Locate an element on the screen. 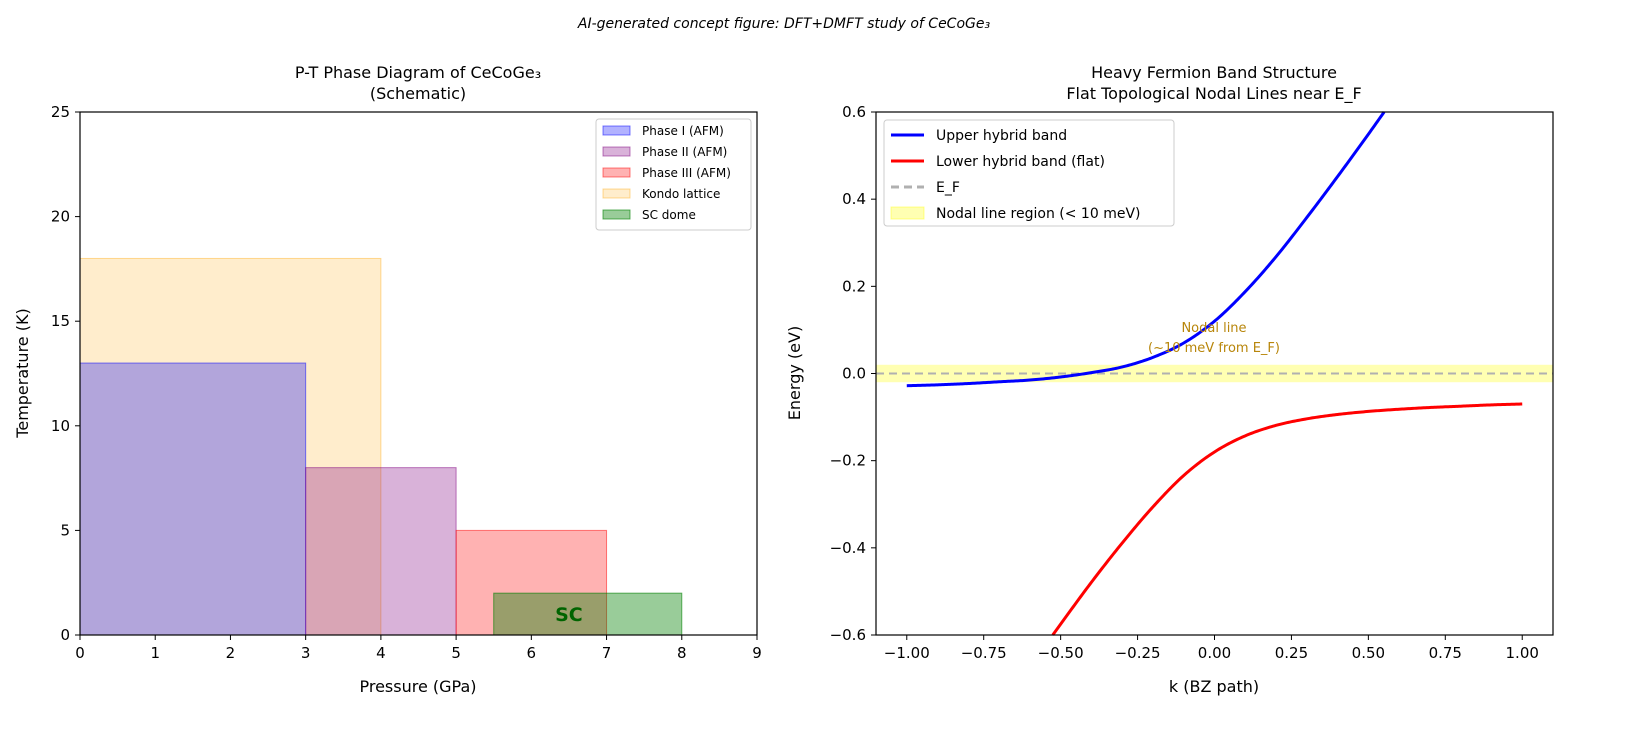  y-tick-label: −0.6 is located at coordinates (848, 635).